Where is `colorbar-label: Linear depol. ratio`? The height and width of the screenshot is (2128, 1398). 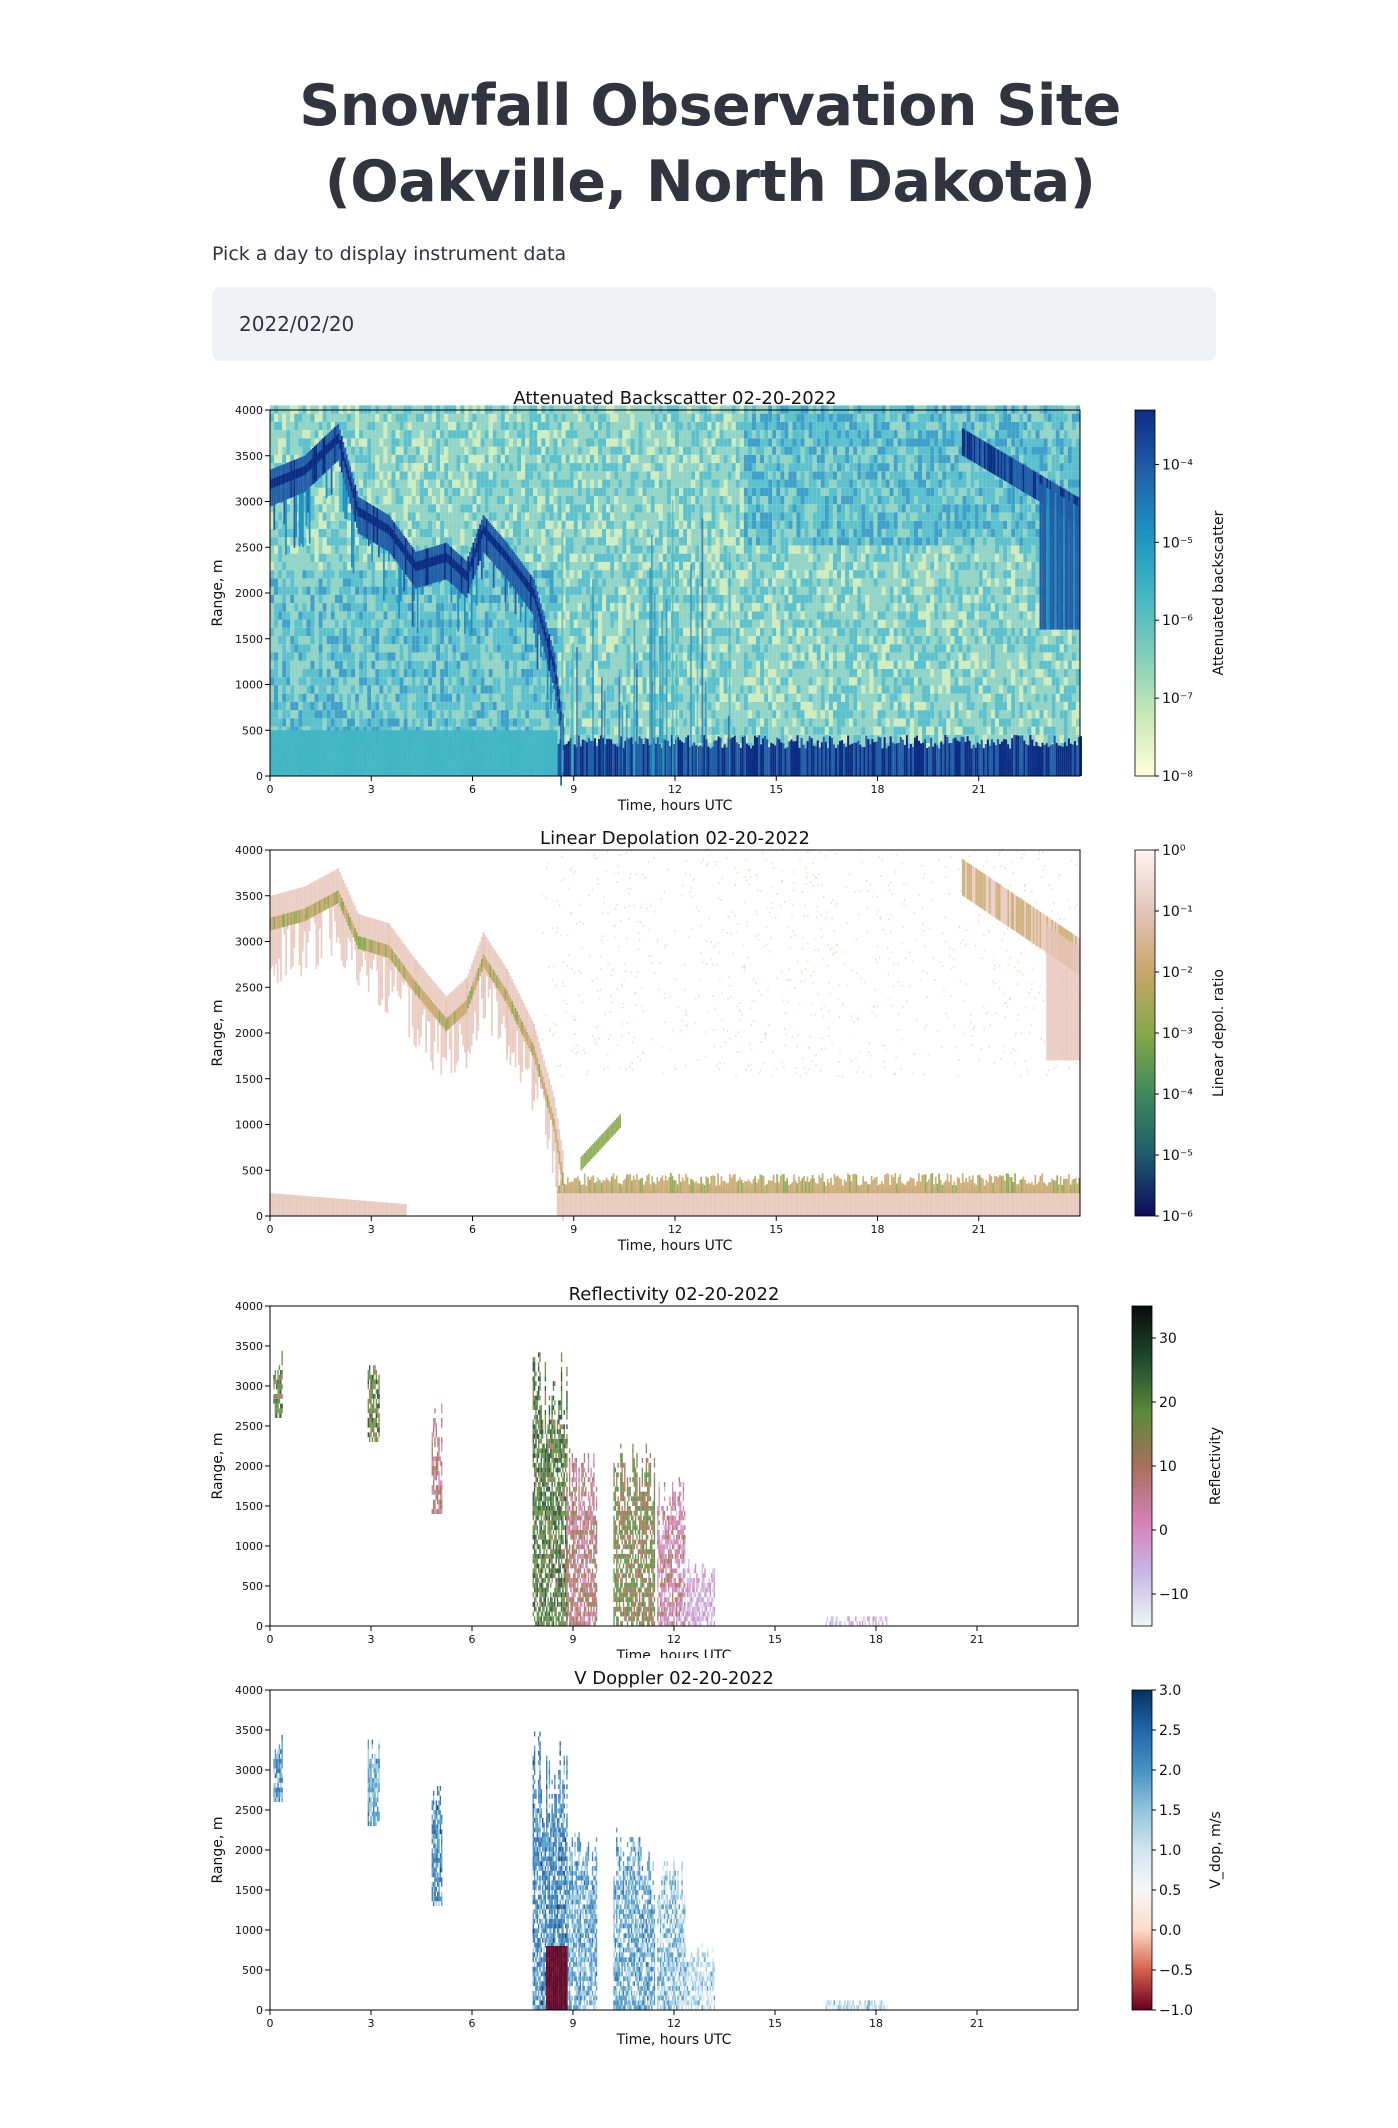 colorbar-label: Linear depol. ratio is located at coordinates (1219, 1033).